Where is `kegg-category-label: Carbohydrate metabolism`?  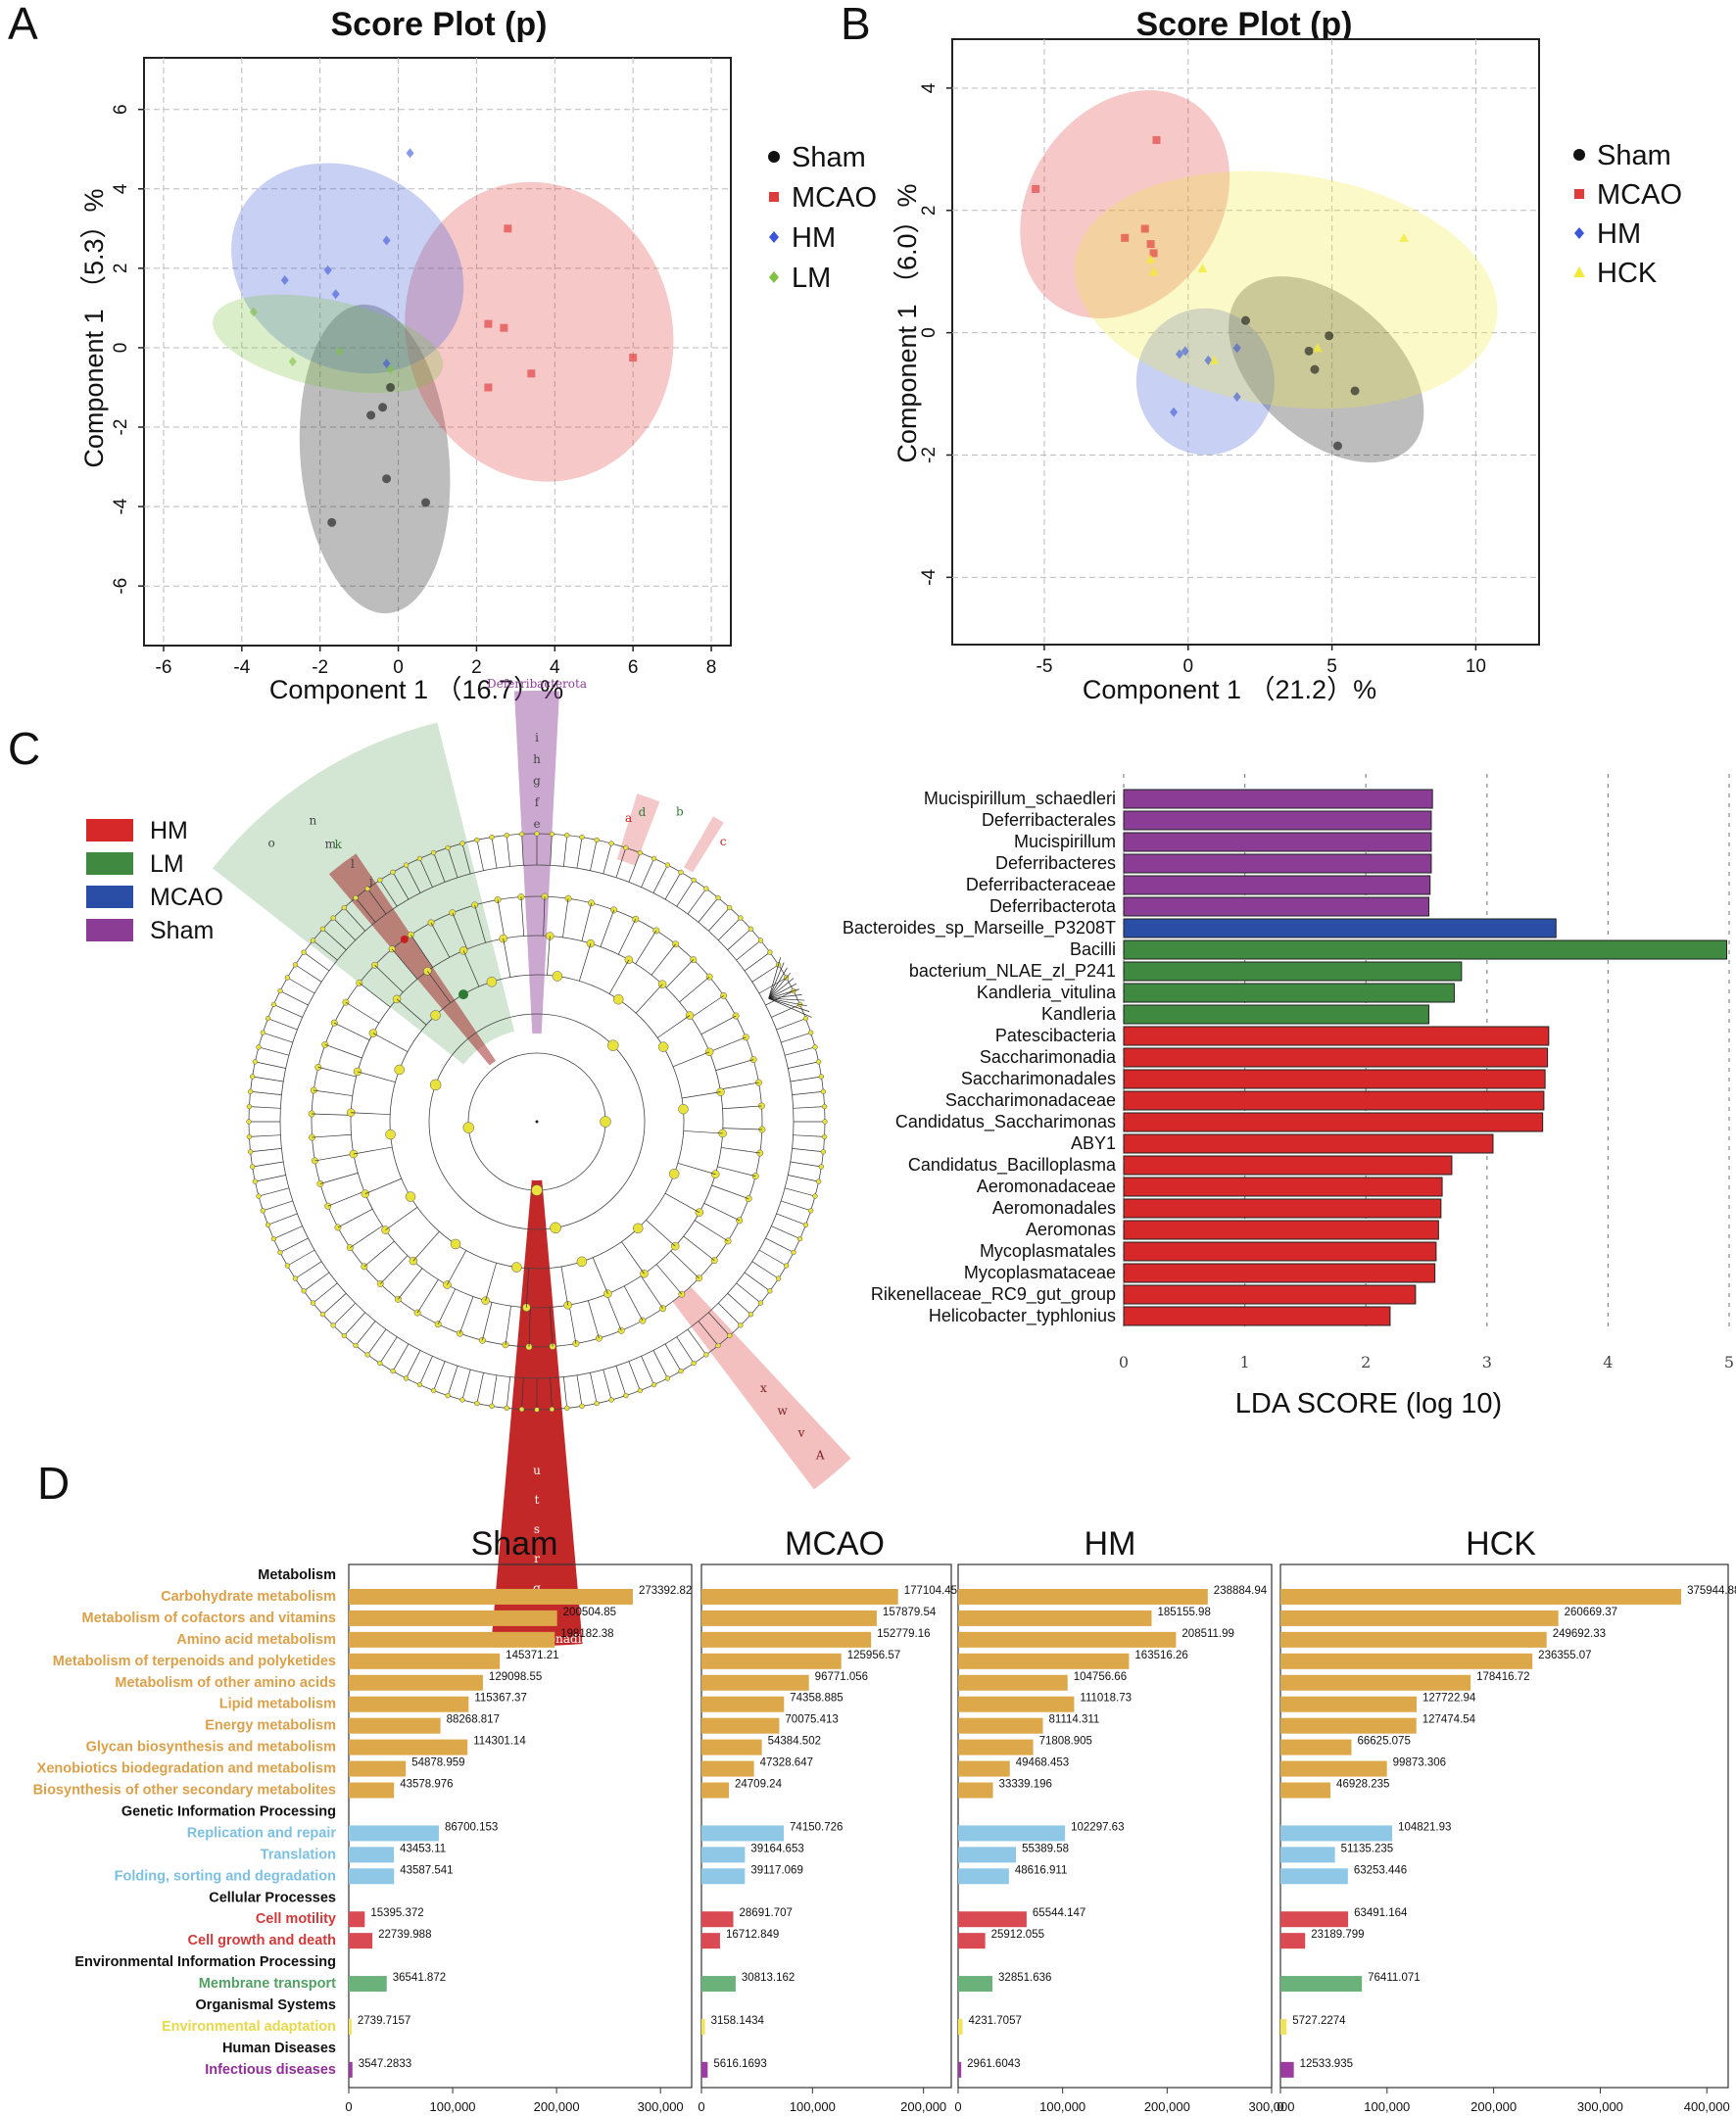 kegg-category-label: Carbohydrate metabolism is located at coordinates (249, 1597).